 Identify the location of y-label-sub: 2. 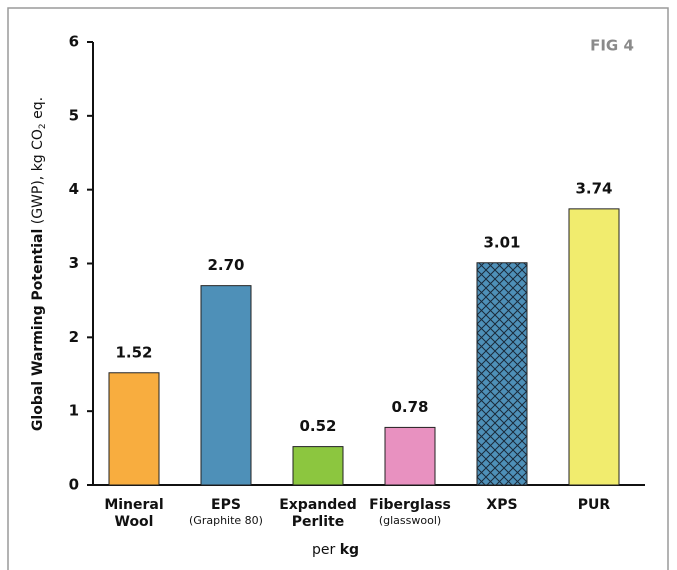
(43, 126).